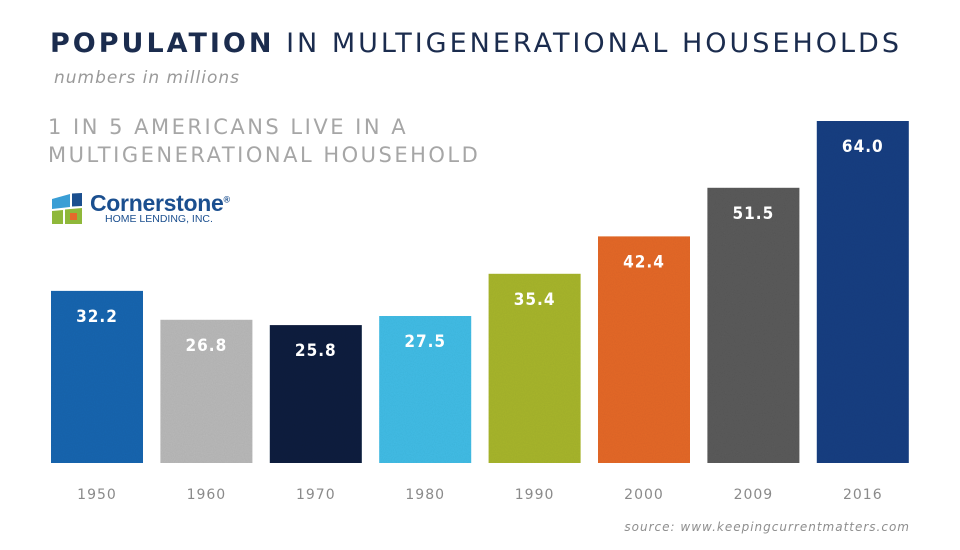  I want to click on x-tick-label-2009: 2009, so click(754, 495).